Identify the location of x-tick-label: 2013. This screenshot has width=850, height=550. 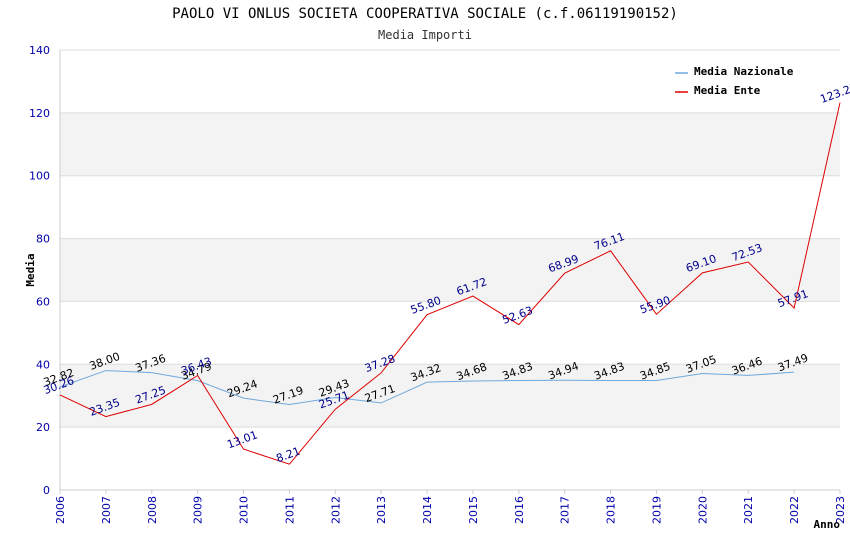
(381, 510).